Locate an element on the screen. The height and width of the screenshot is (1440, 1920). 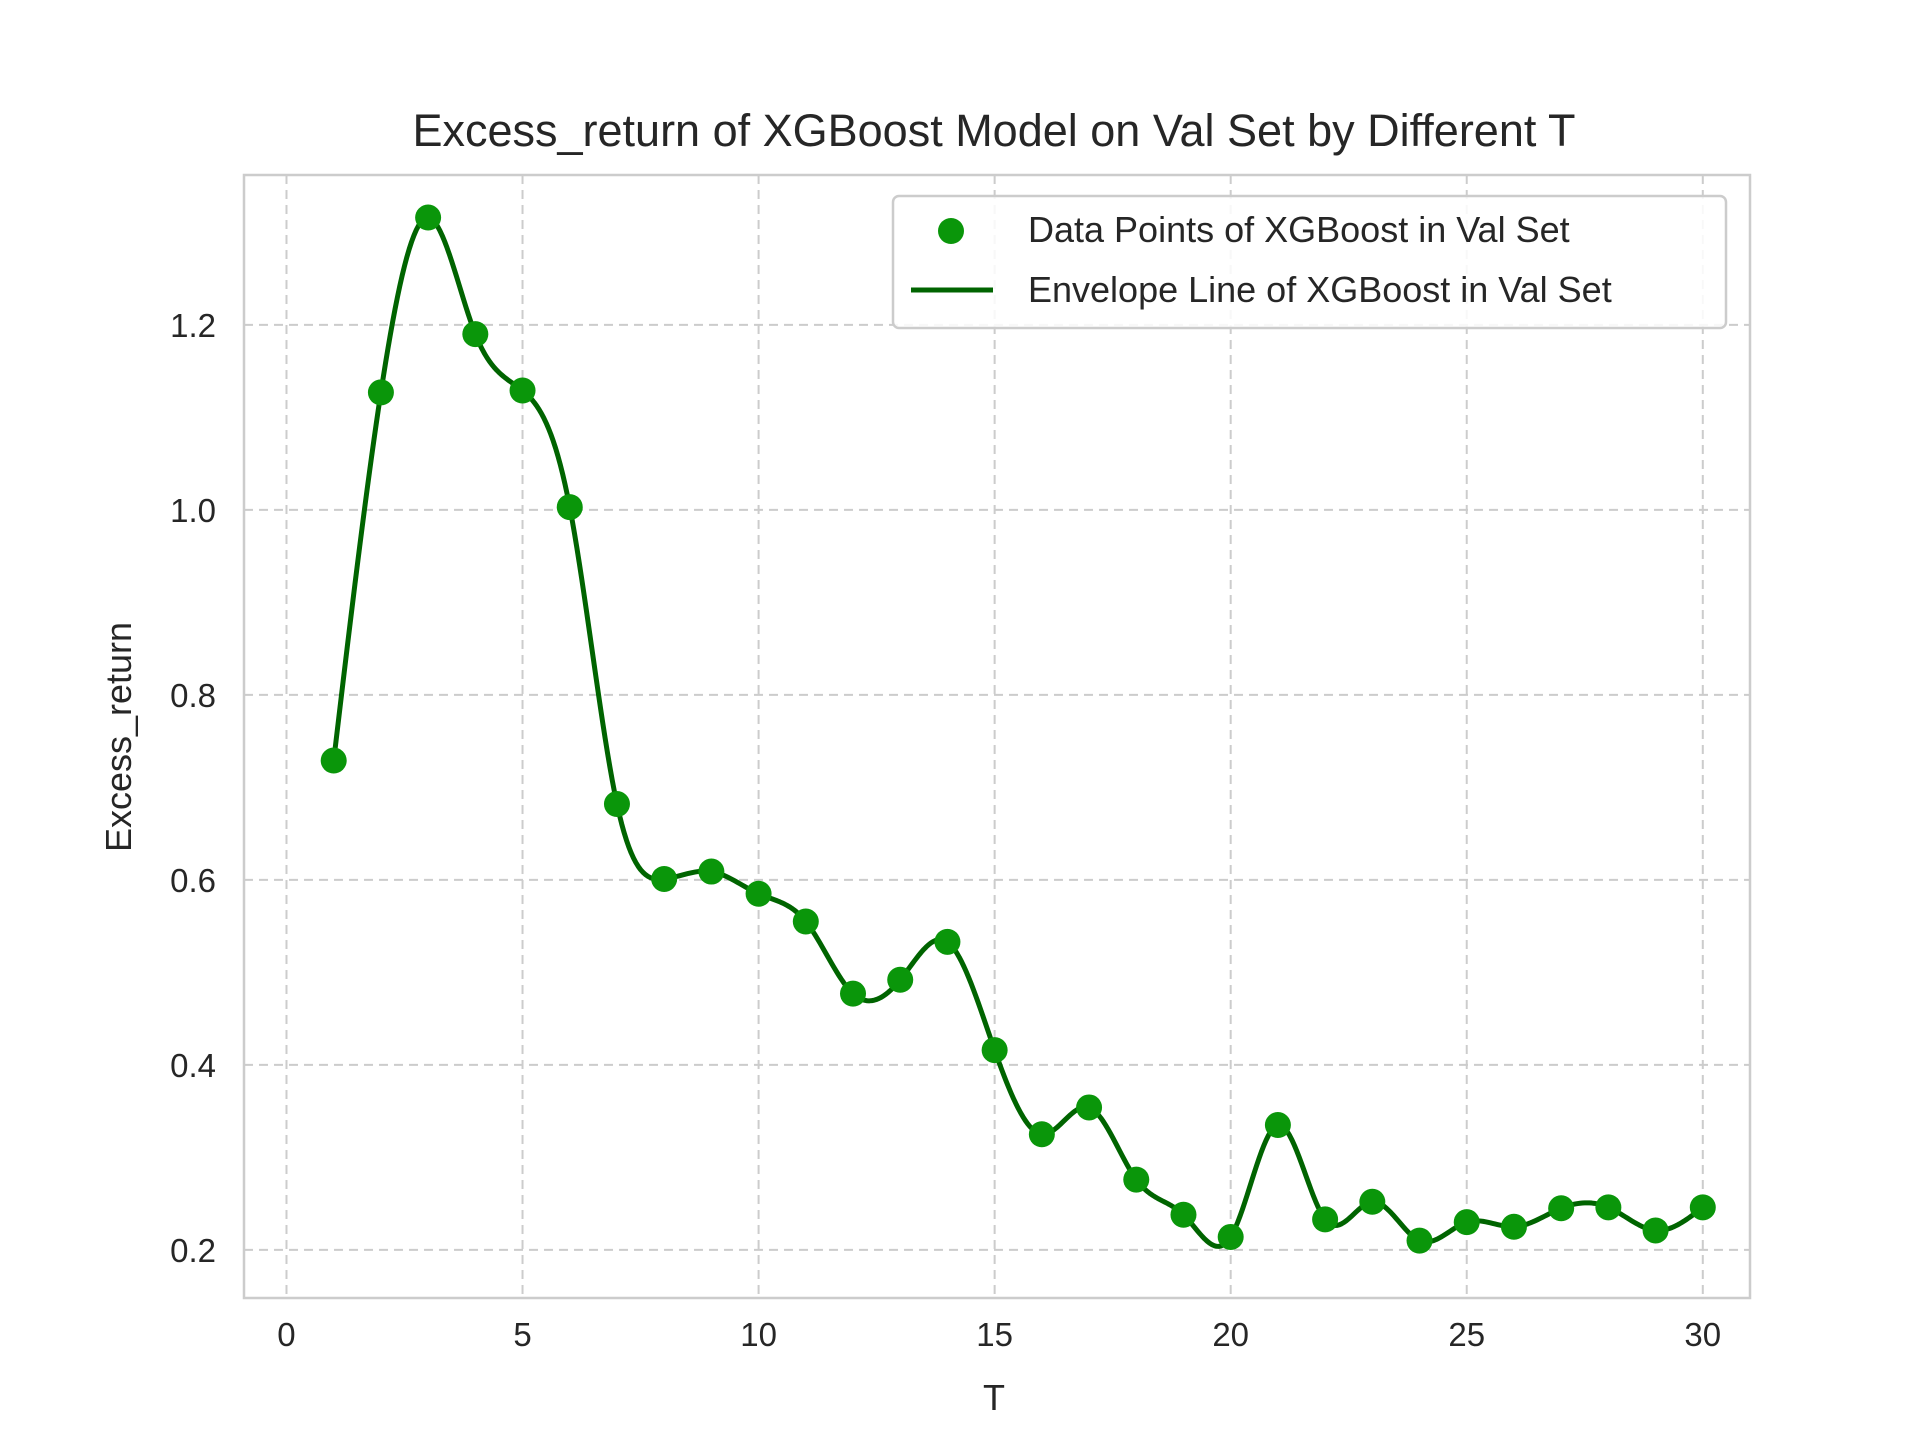
x-tick-label: 0 is located at coordinates (286, 1334).